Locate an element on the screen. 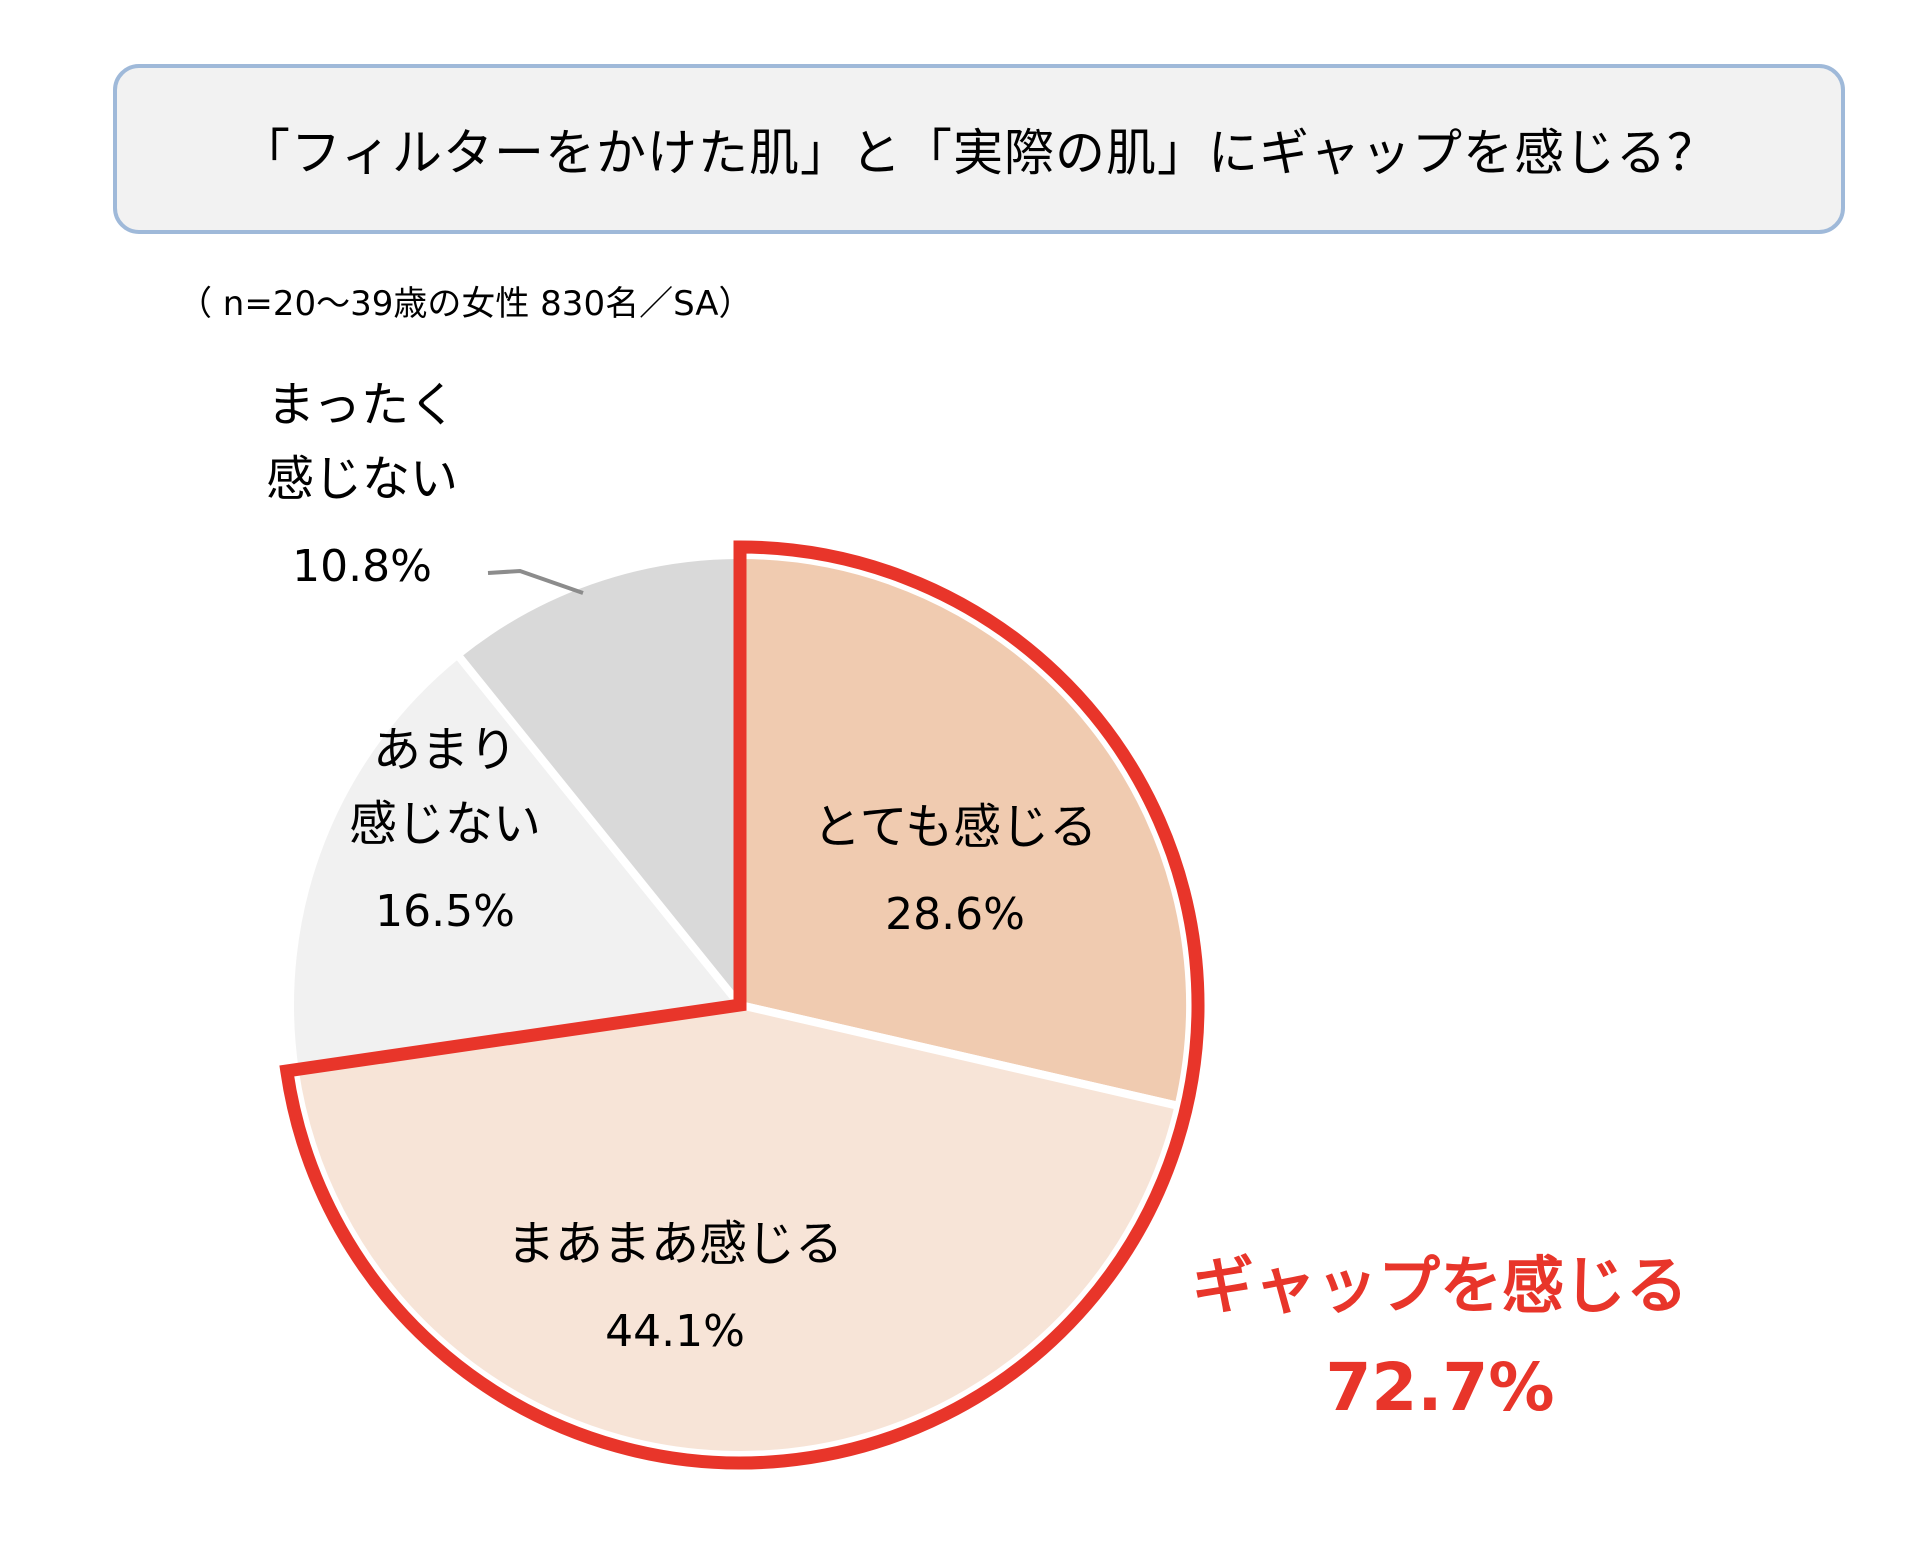  callout-label: ギャップを感じる is located at coordinates (1440, 1285).